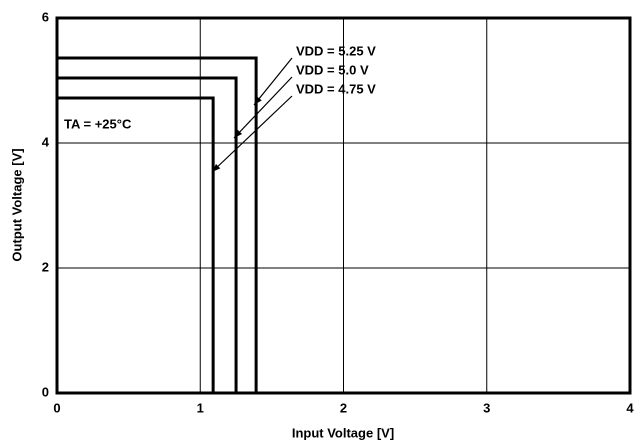 The height and width of the screenshot is (444, 640). I want to click on y-tick-label: 2, so click(45, 266).